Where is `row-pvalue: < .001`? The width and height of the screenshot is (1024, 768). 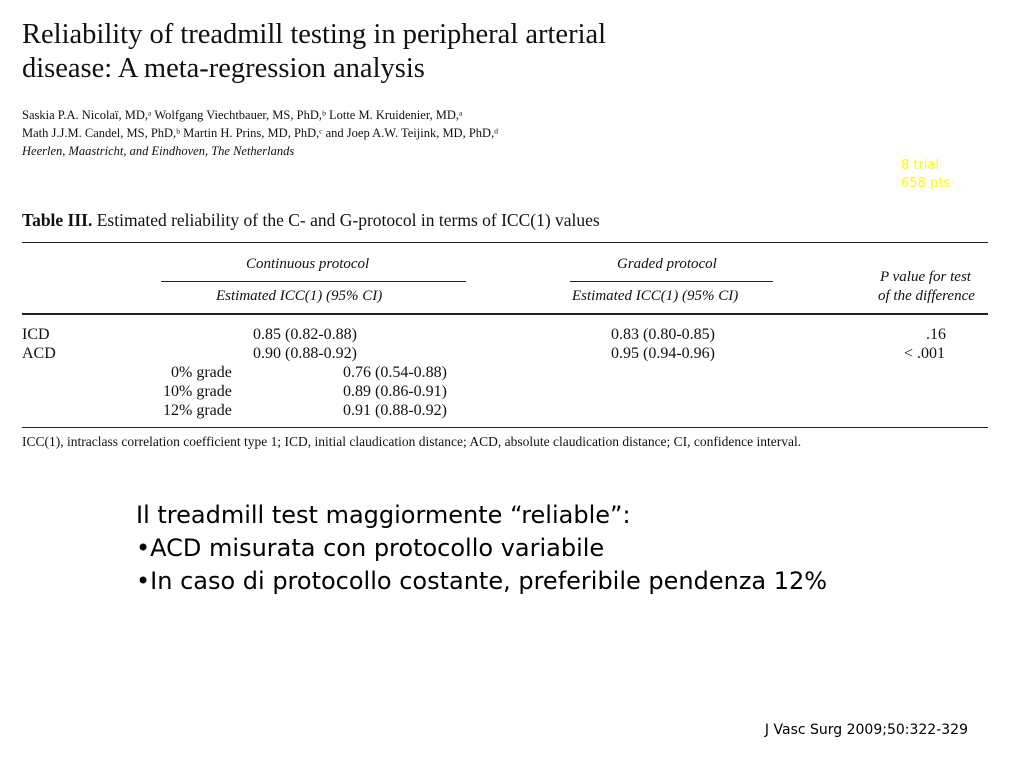 row-pvalue: < .001 is located at coordinates (925, 353).